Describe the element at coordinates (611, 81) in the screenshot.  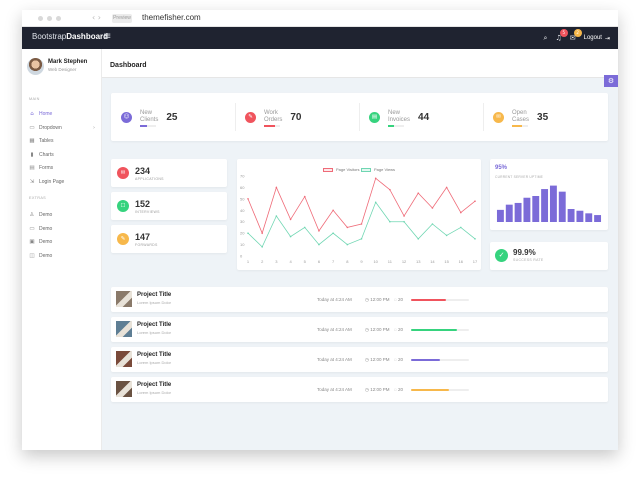
I see `settings-gear-icon: ⚙` at that location.